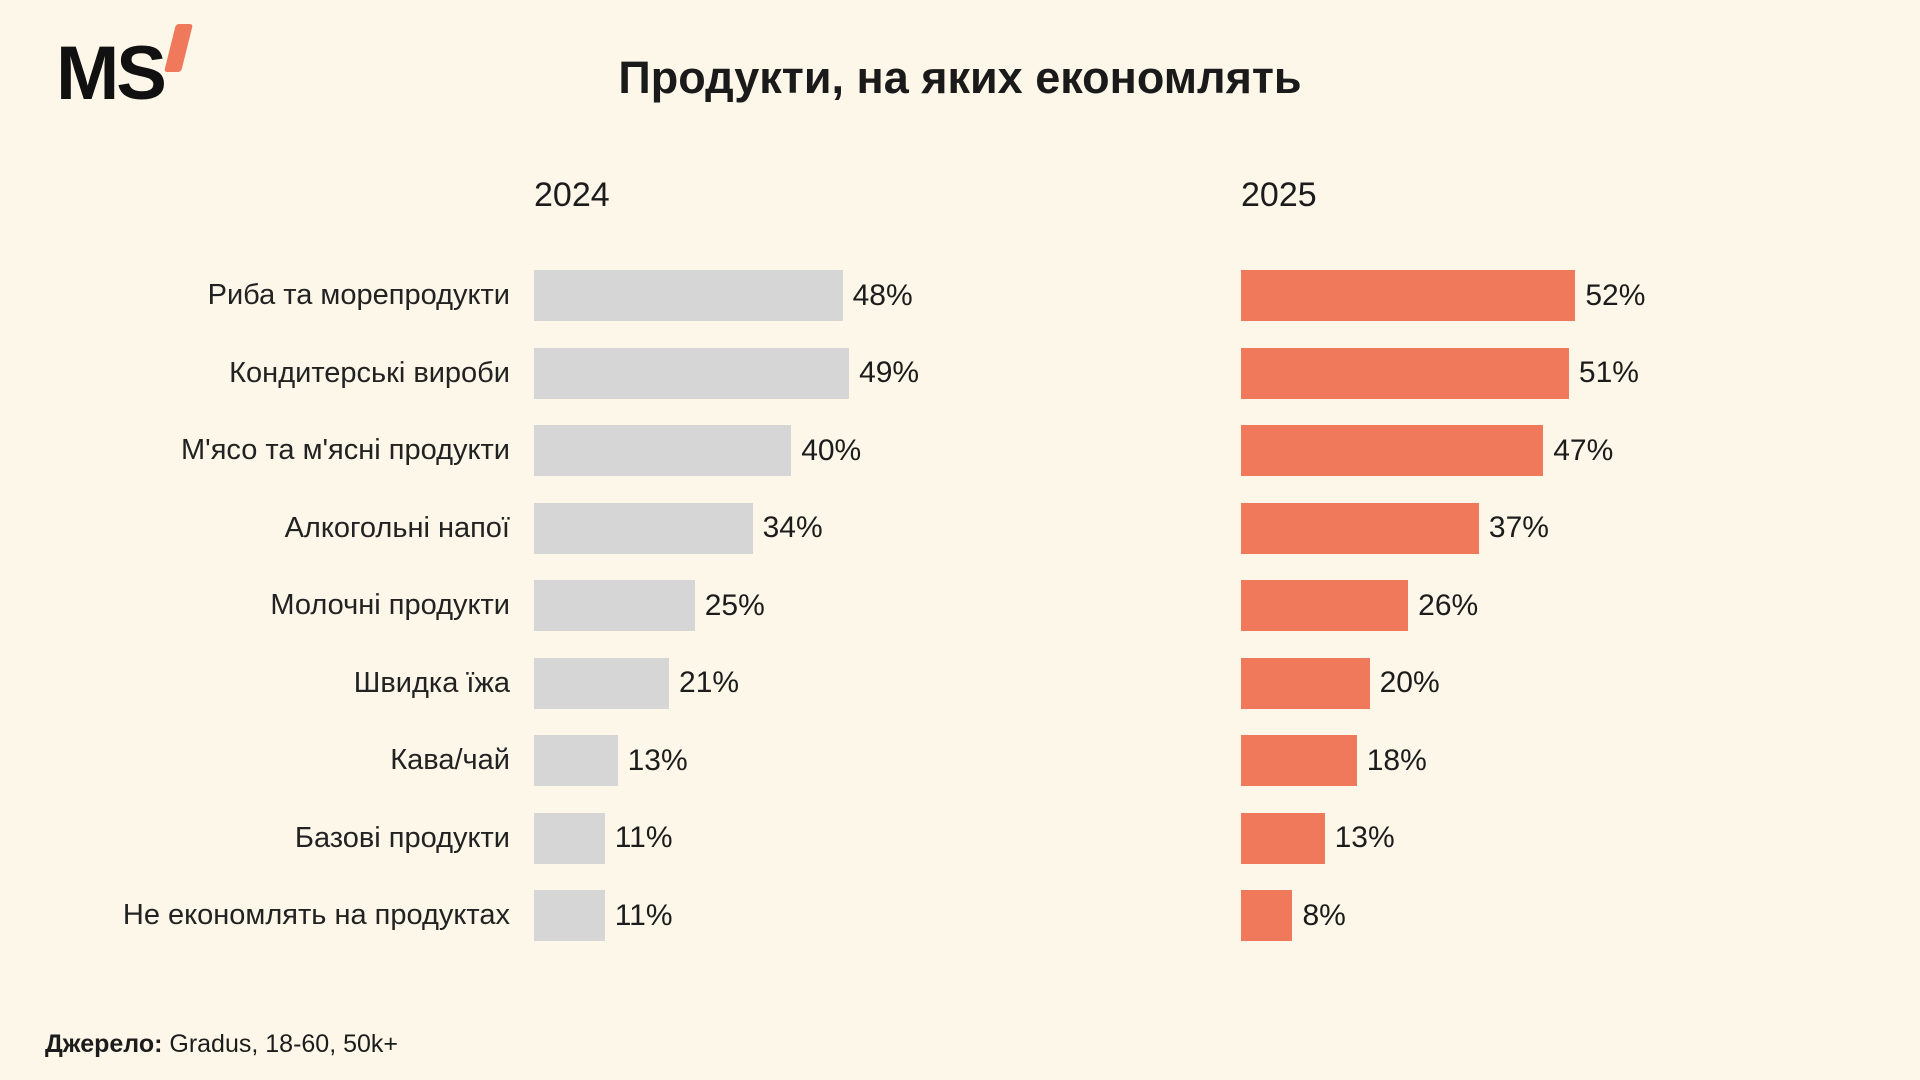 The width and height of the screenshot is (1920, 1080). I want to click on chart-row: Не економлять на продуктах 11% 8%, so click(975, 916).